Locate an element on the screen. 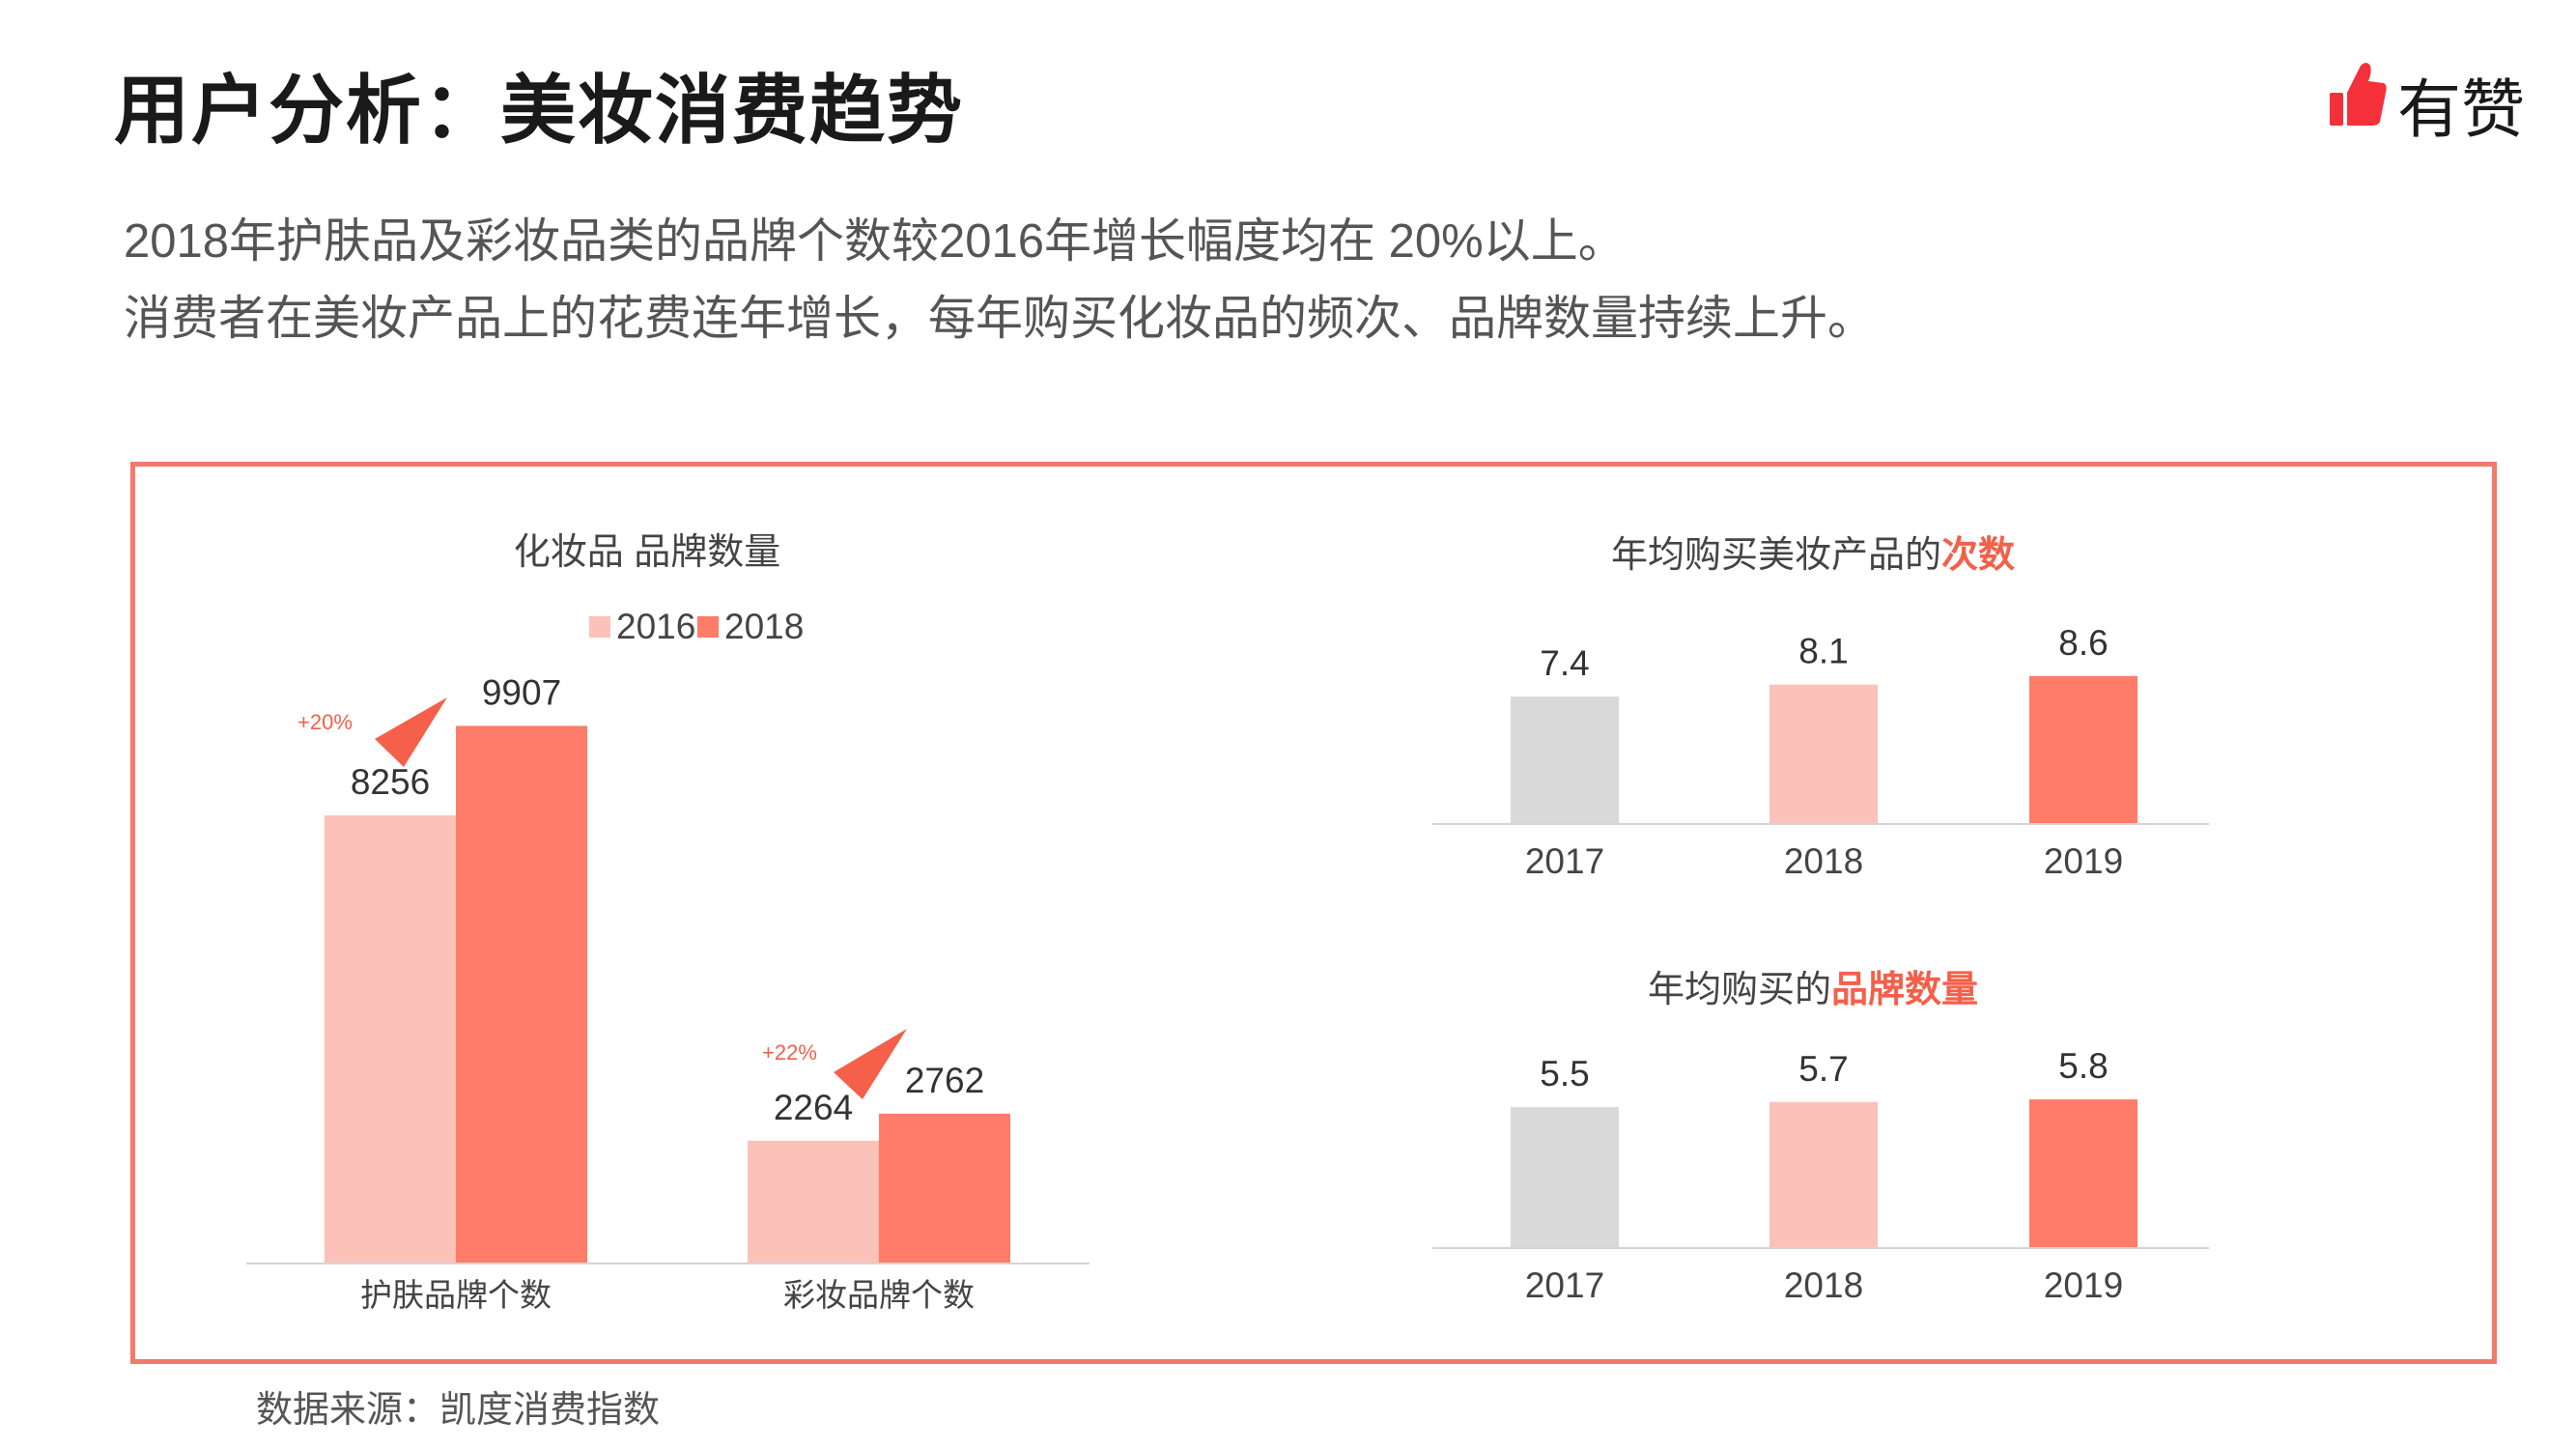 The image size is (2576, 1449). chart3-title: 年均购买的品牌数量 is located at coordinates (1813, 990).